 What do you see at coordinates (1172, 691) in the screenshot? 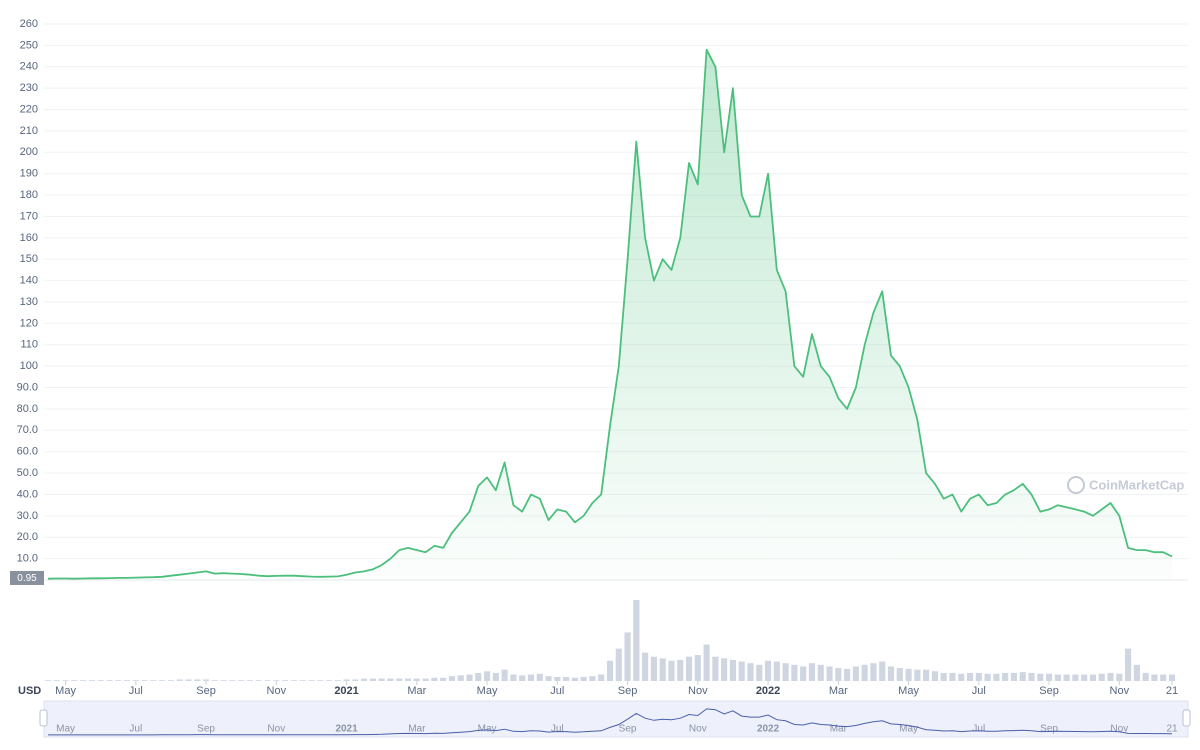
I see `x-tick-label: 21` at bounding box center [1172, 691].